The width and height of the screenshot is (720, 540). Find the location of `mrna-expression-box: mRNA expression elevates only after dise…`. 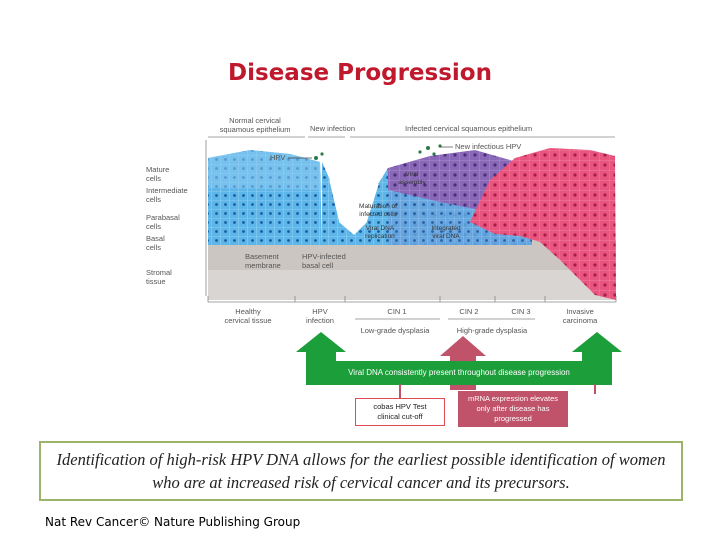

mrna-expression-box: mRNA expression elevates only after dise… is located at coordinates (513, 409).